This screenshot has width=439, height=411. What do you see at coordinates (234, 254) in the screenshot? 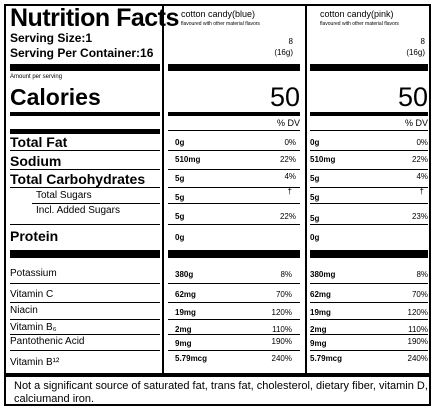
I see `divider-thick-mid-blue` at bounding box center [234, 254].